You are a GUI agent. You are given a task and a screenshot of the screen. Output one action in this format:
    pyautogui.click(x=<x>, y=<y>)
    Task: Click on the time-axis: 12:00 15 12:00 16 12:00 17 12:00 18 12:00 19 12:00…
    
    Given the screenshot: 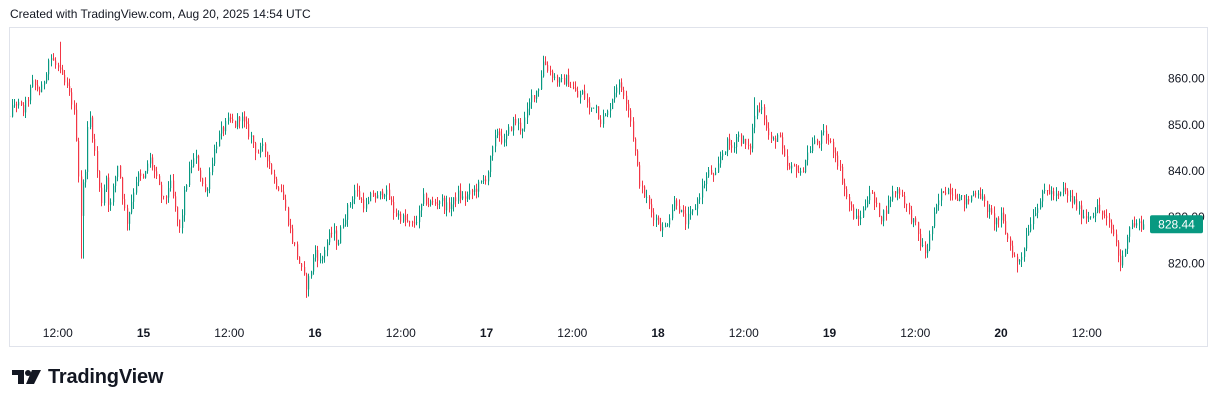 What is the action you would take?
    pyautogui.click(x=572, y=333)
    